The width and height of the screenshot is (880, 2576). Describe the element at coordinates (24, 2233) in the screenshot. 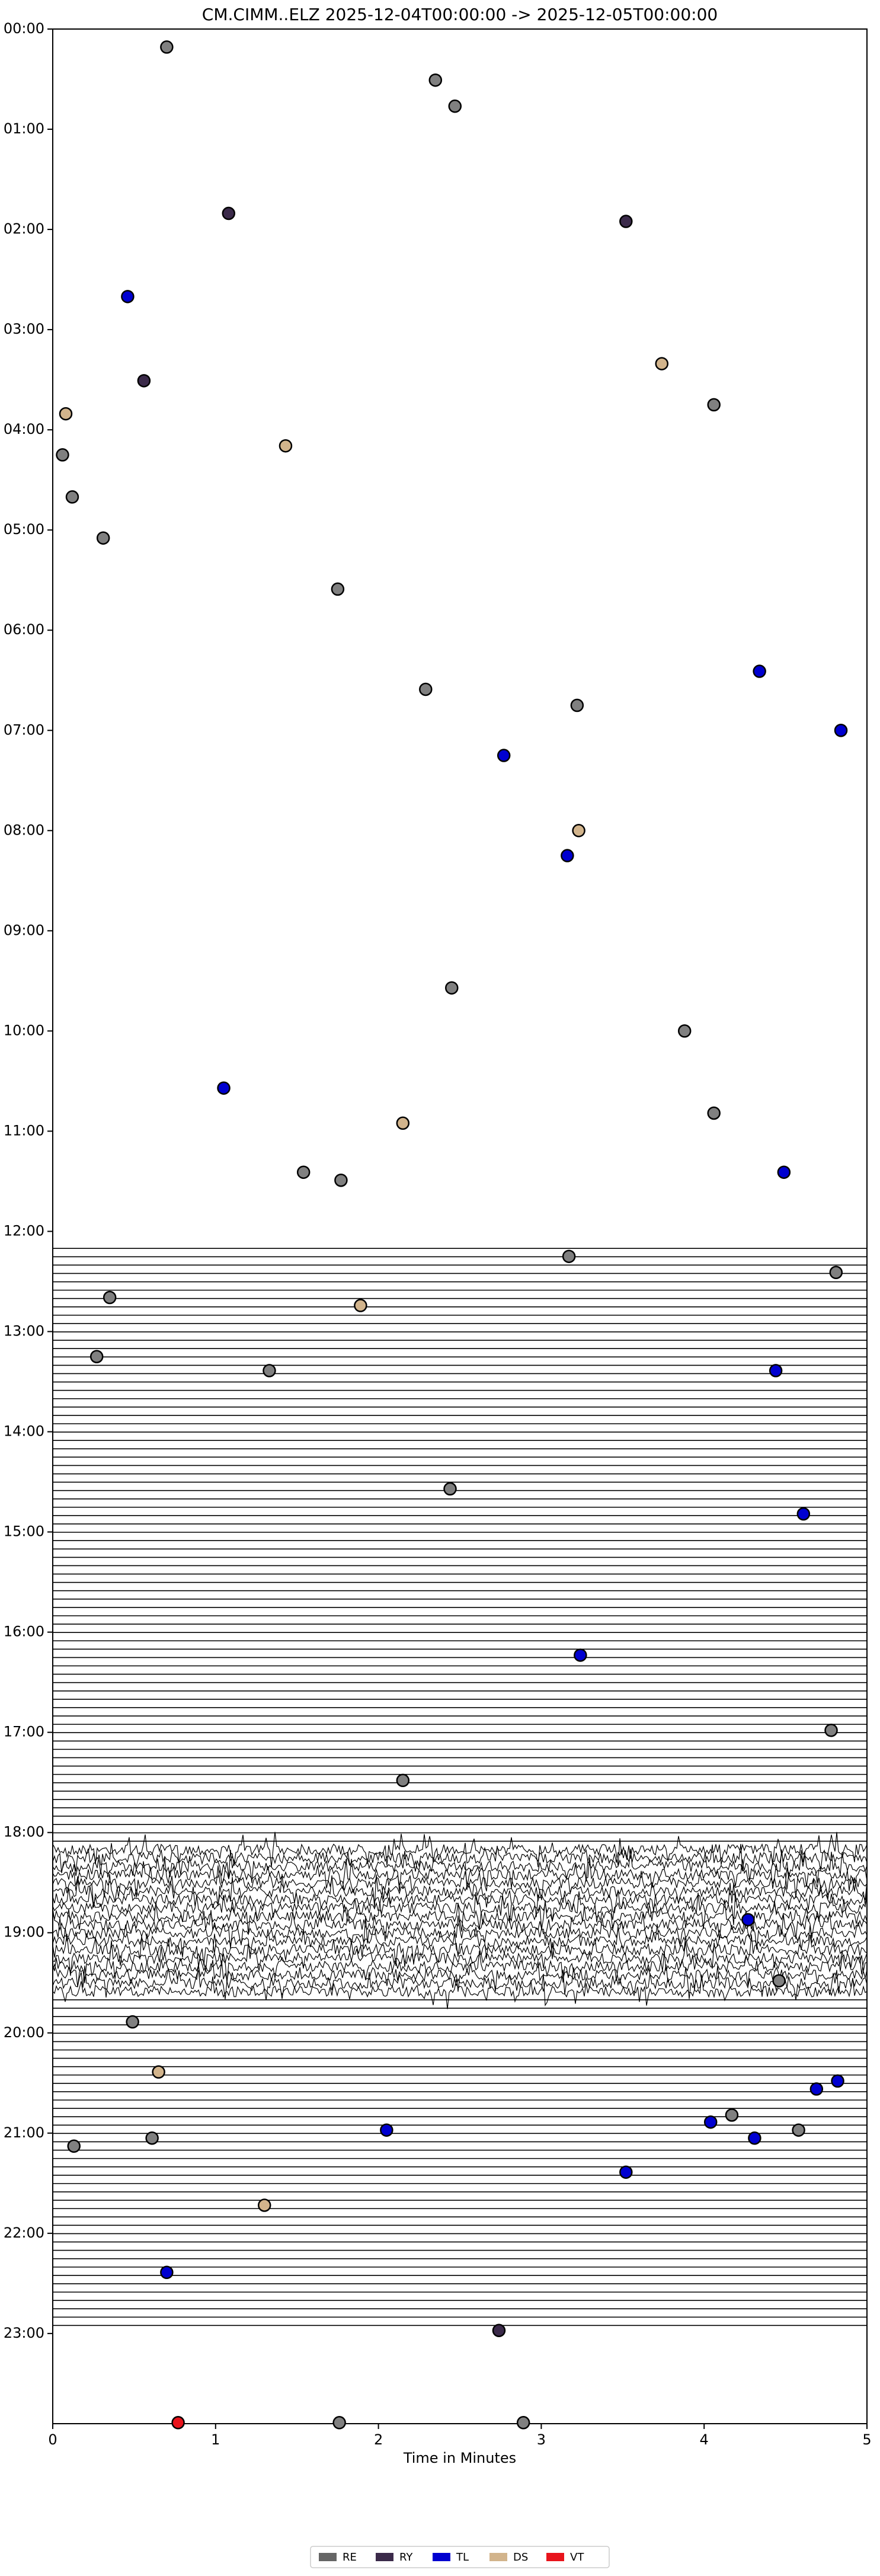

I see `y-tick-label: 22:00` at that location.